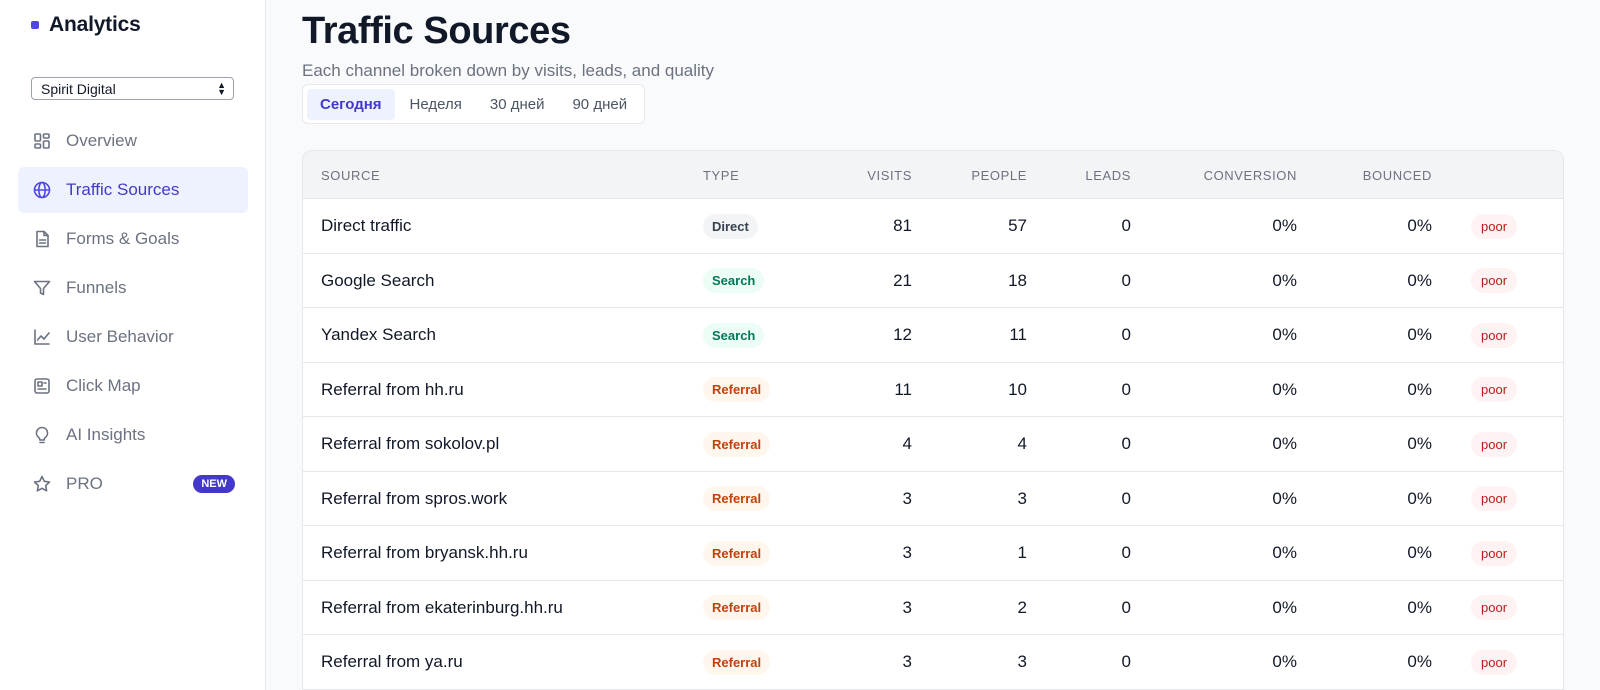  Describe the element at coordinates (1022, 552) in the screenshot. I see `people-value: 1` at that location.